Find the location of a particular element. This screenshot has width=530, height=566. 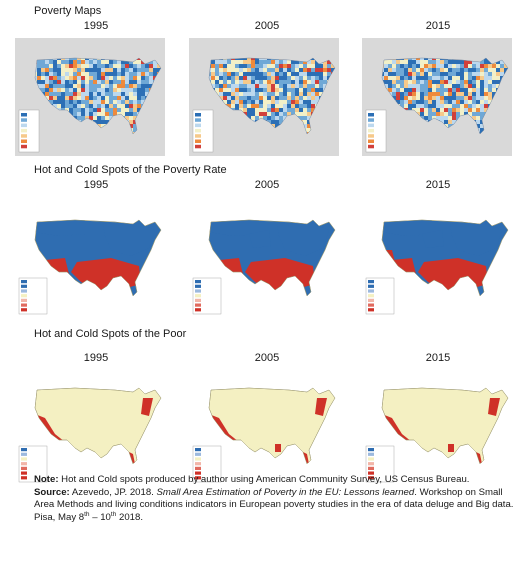

poverty-map-2005 is located at coordinates (264, 97).